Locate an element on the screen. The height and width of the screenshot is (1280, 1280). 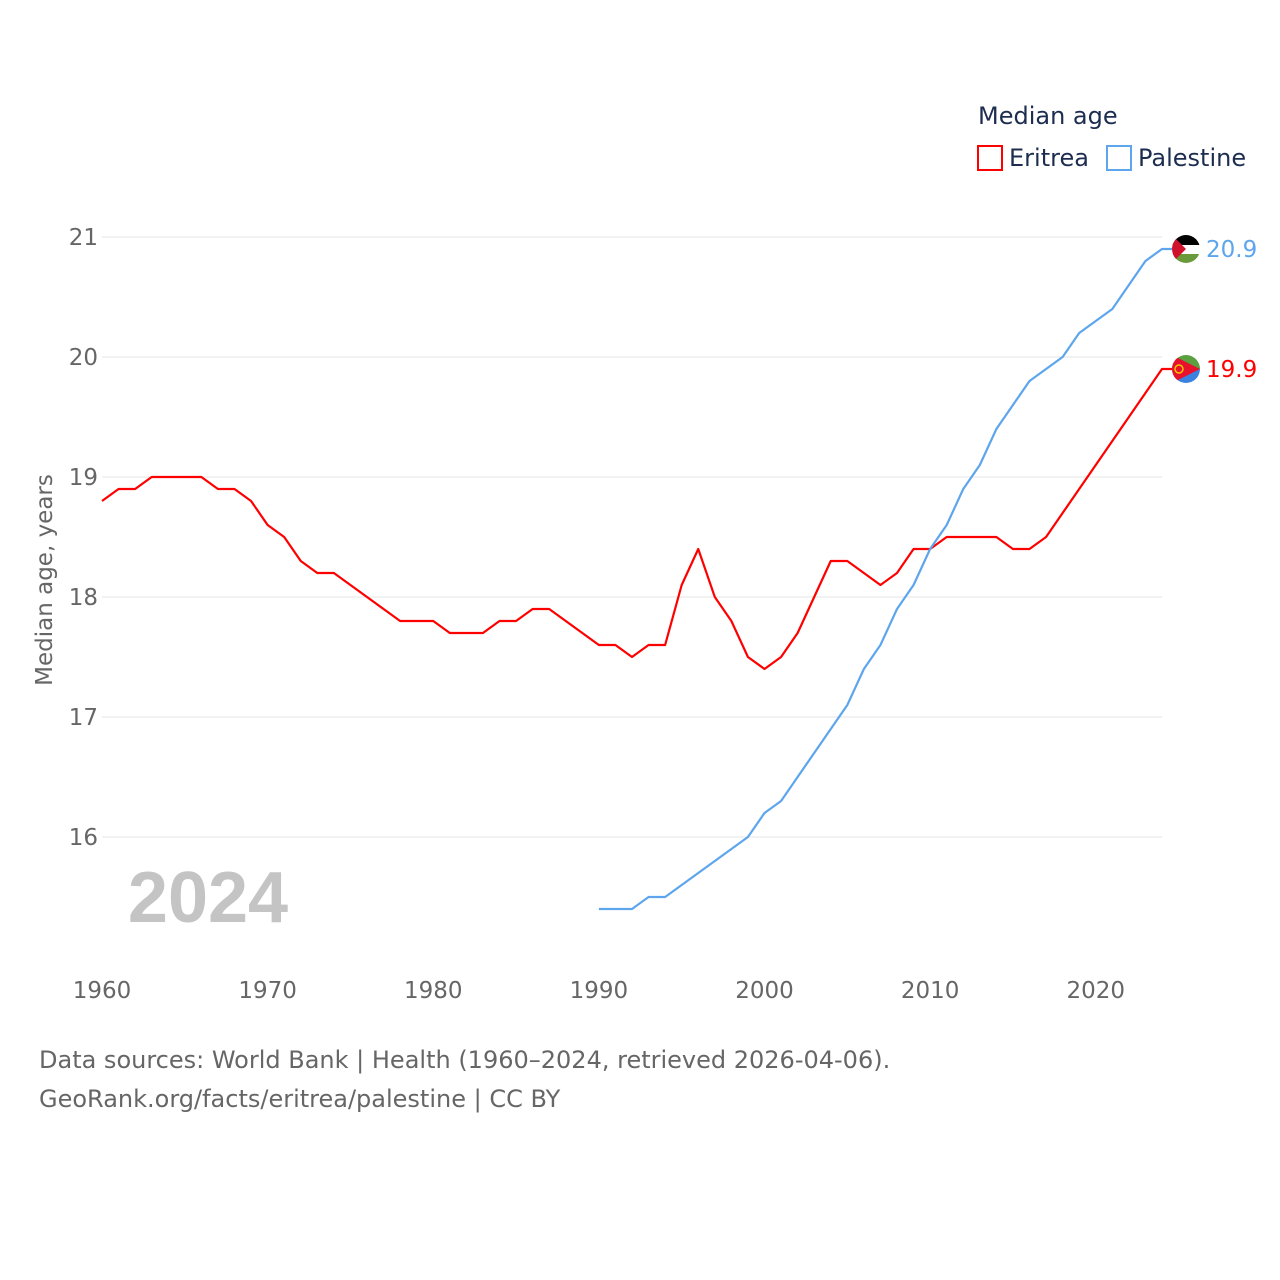
year-watermark: 2024 is located at coordinates (208, 898).